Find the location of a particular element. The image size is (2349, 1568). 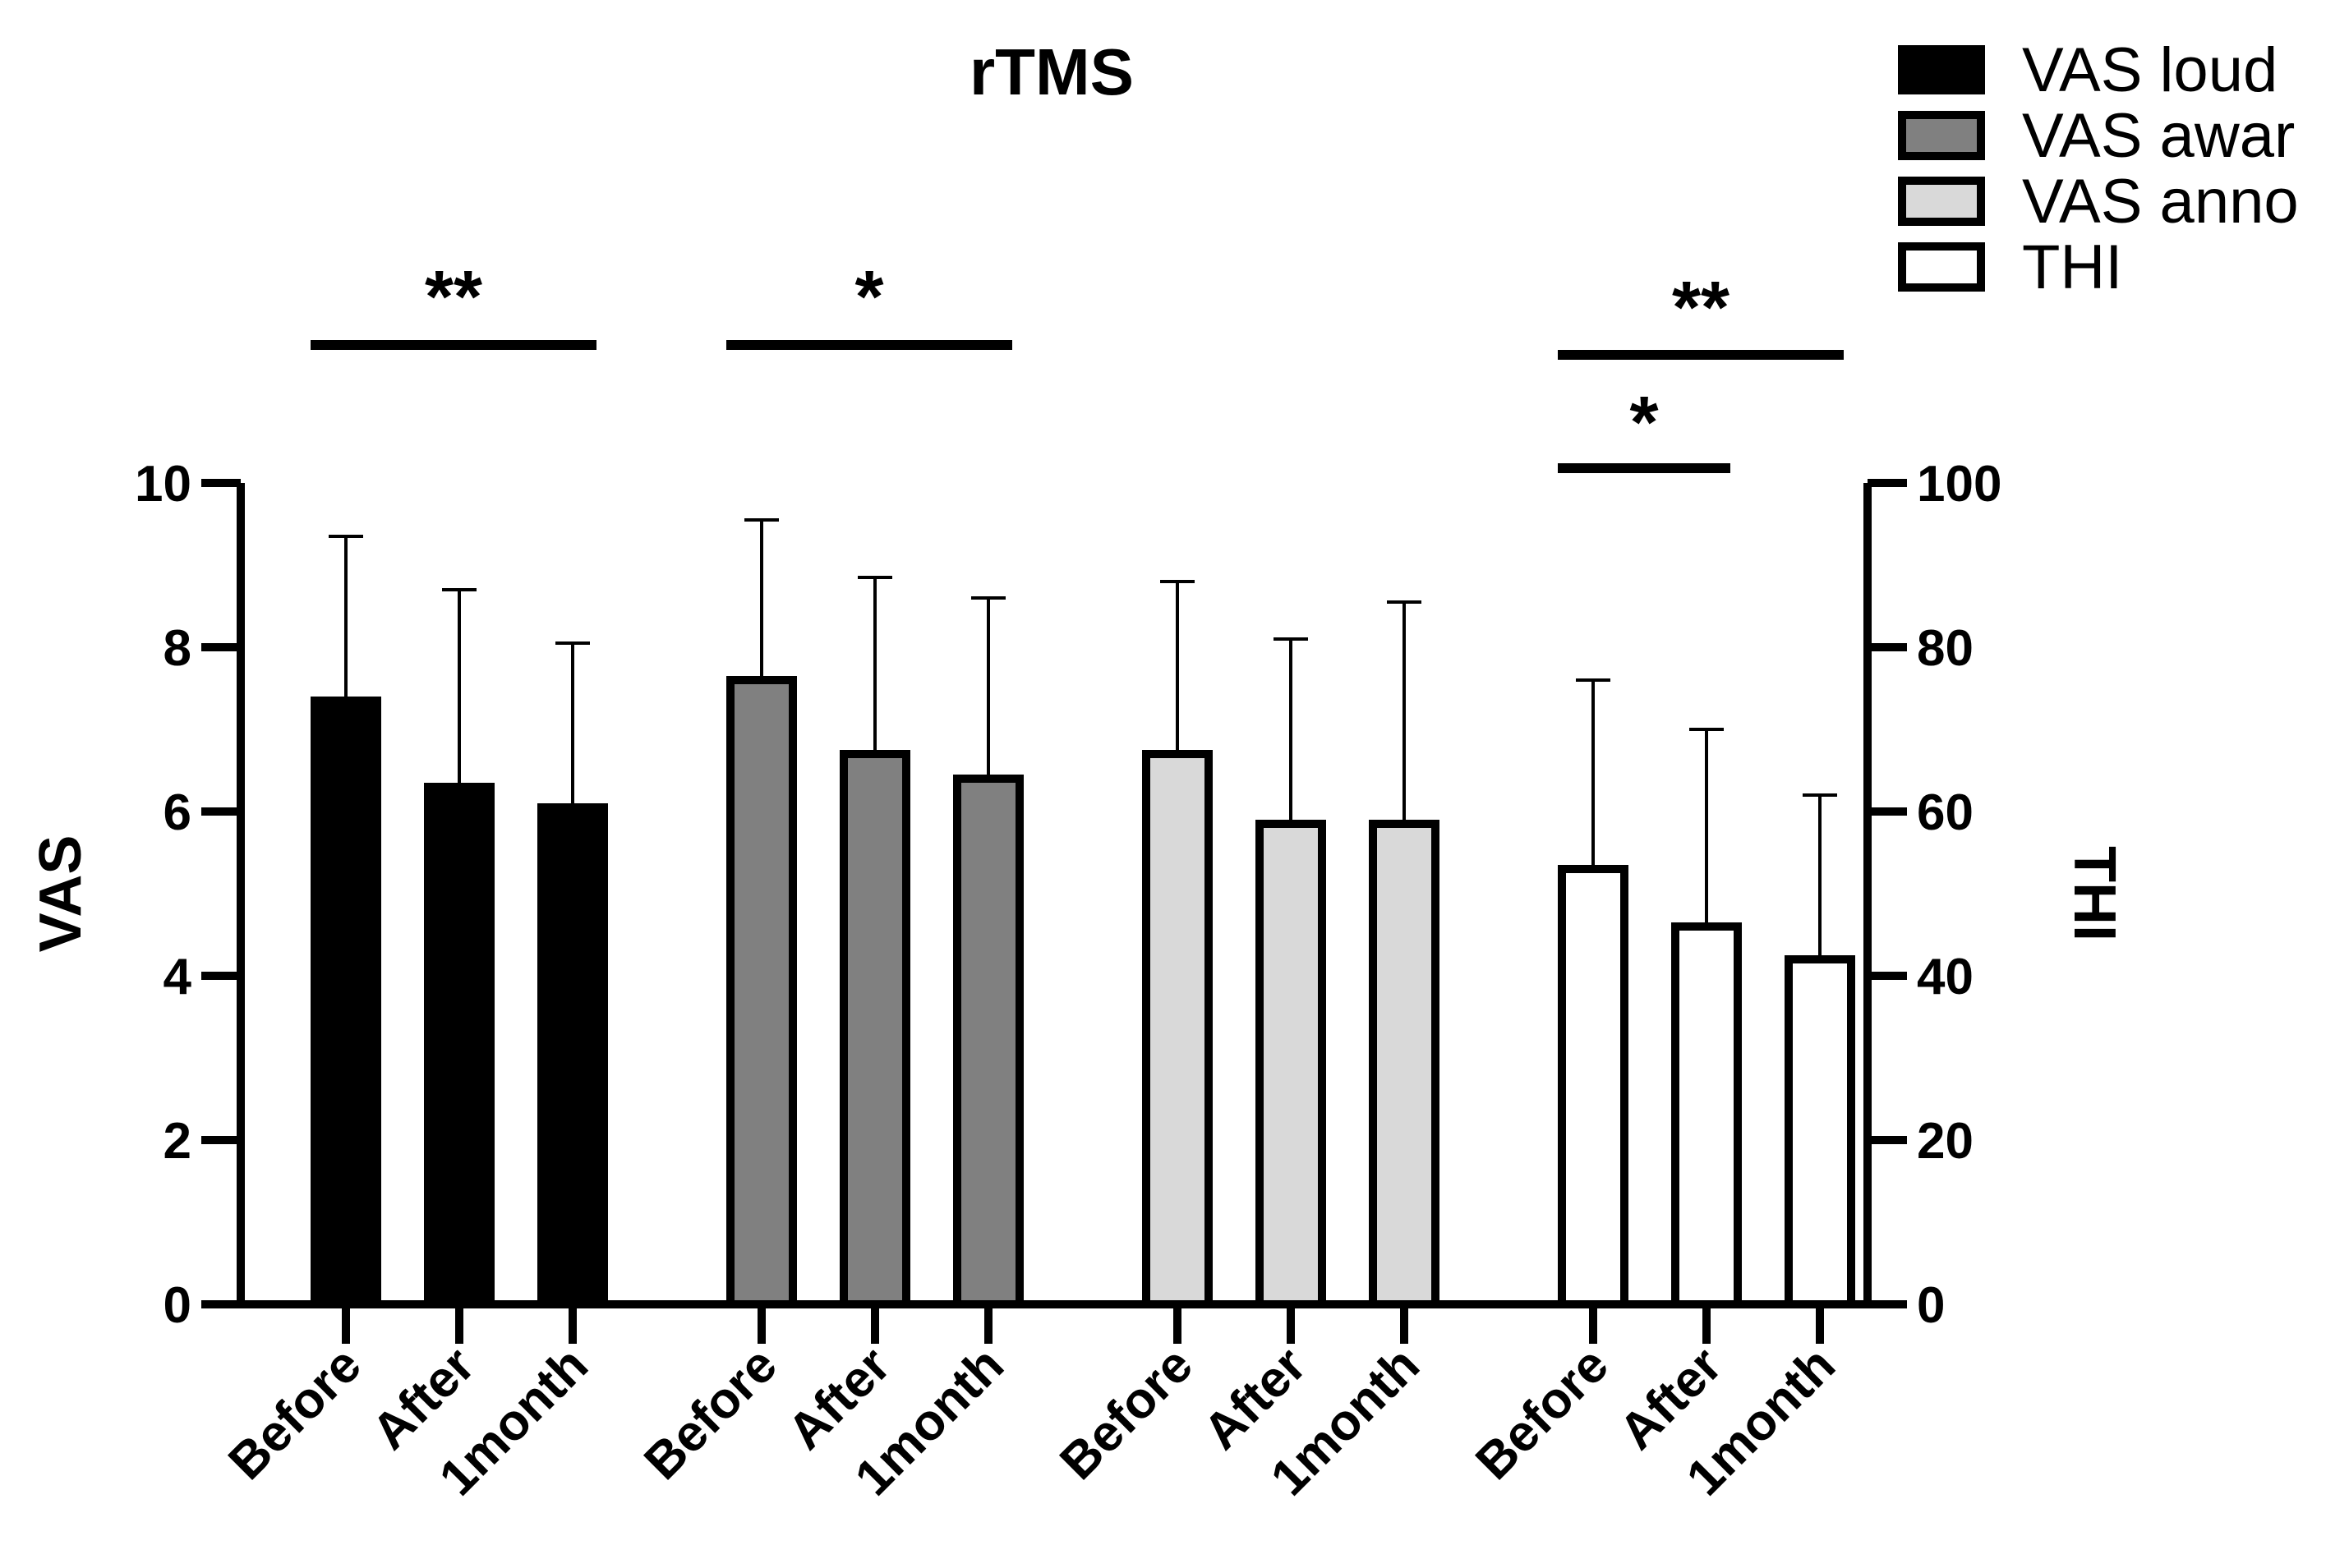

y-tick-label-right: 40 is located at coordinates (1945, 977).